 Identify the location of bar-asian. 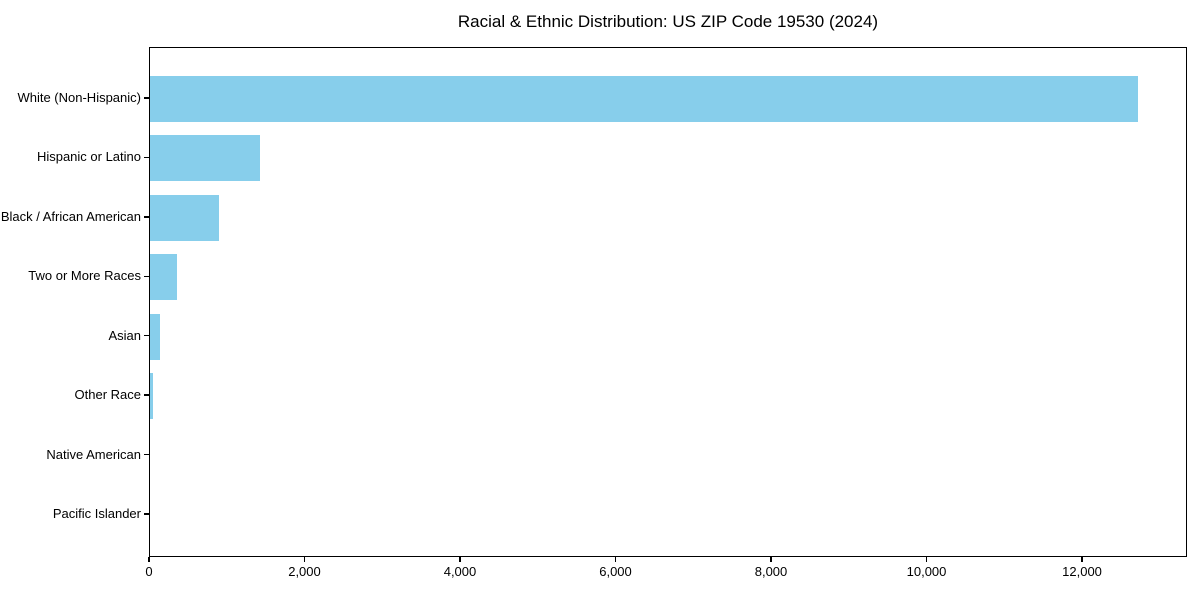
(155, 336).